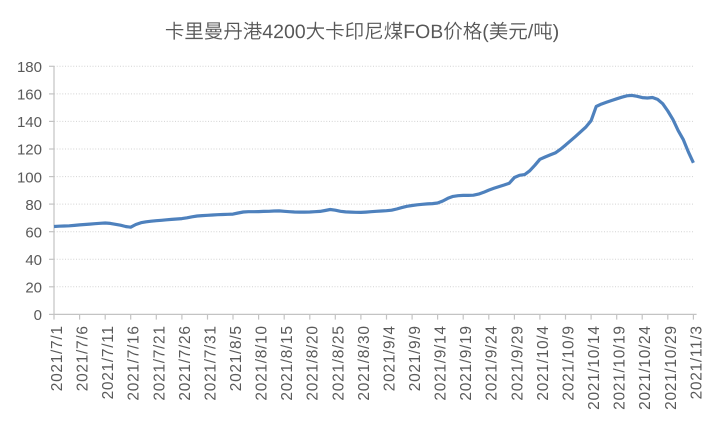  What do you see at coordinates (338, 362) in the screenshot?
I see `svg-text: 2021/8/25` at bounding box center [338, 362].